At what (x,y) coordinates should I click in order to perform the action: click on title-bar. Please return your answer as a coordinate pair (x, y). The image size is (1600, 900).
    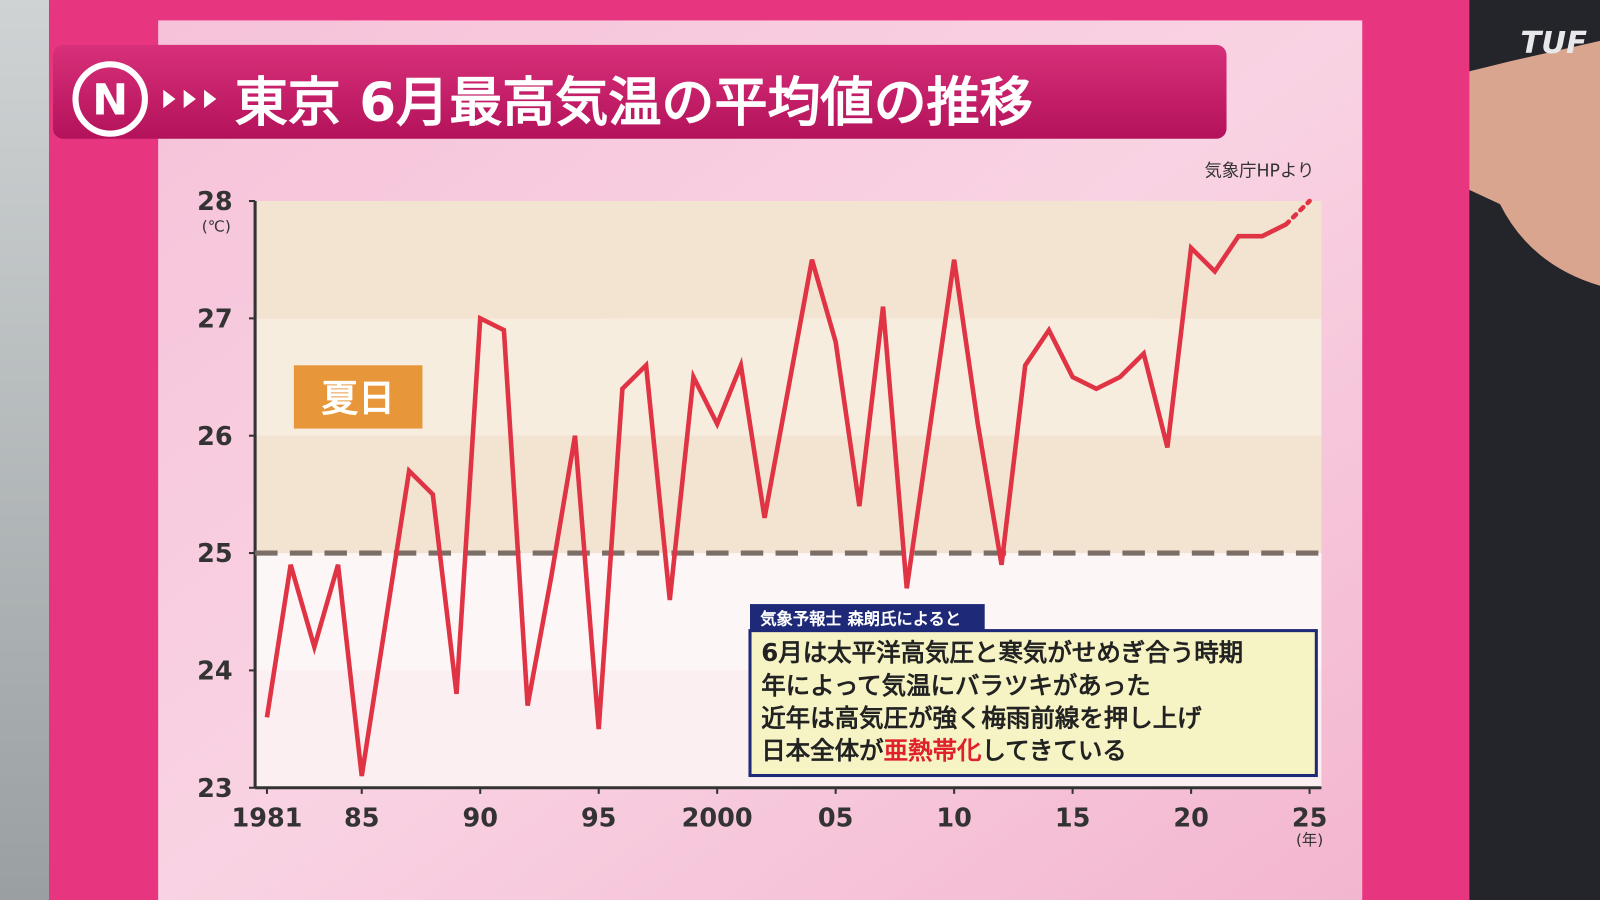
    Looking at the image, I should click on (640, 91).